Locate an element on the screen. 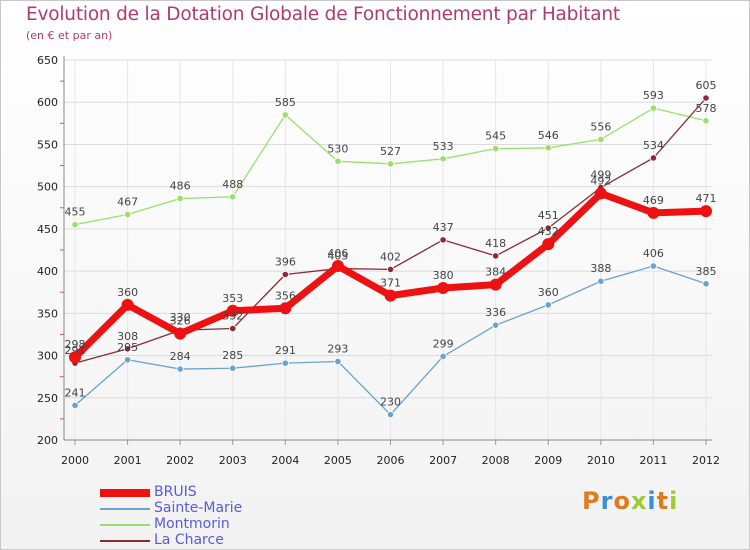 The width and height of the screenshot is (750, 550). data-label-la-charce: 418 is located at coordinates (495, 243).